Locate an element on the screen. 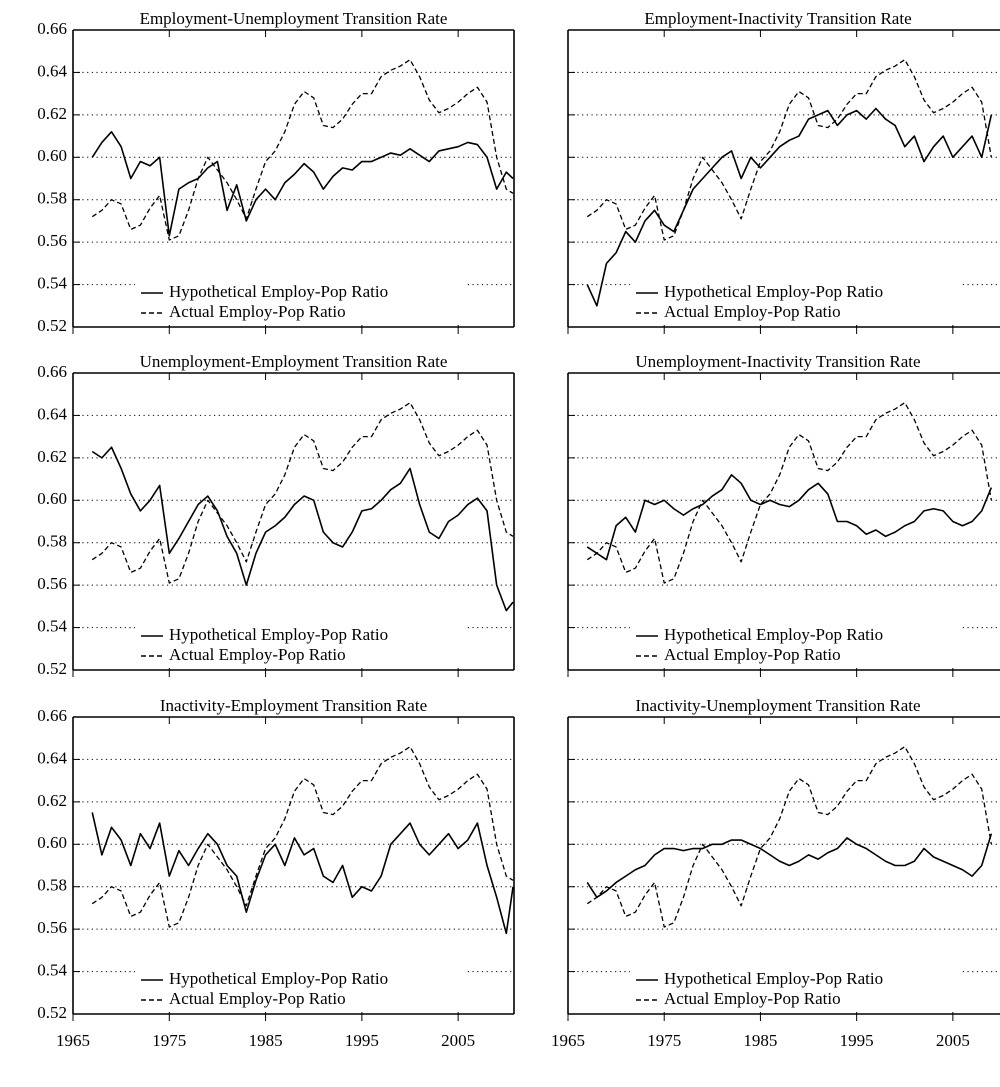 The width and height of the screenshot is (1000, 1087). chart-title: Inactivity-Employment Transition Rate is located at coordinates (293, 705).